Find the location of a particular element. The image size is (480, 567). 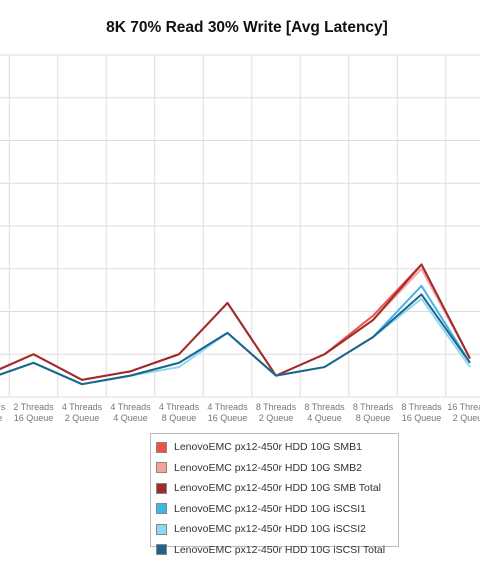

x-tick-label: 4 Threads 2 Queue is located at coordinates (82, 412).